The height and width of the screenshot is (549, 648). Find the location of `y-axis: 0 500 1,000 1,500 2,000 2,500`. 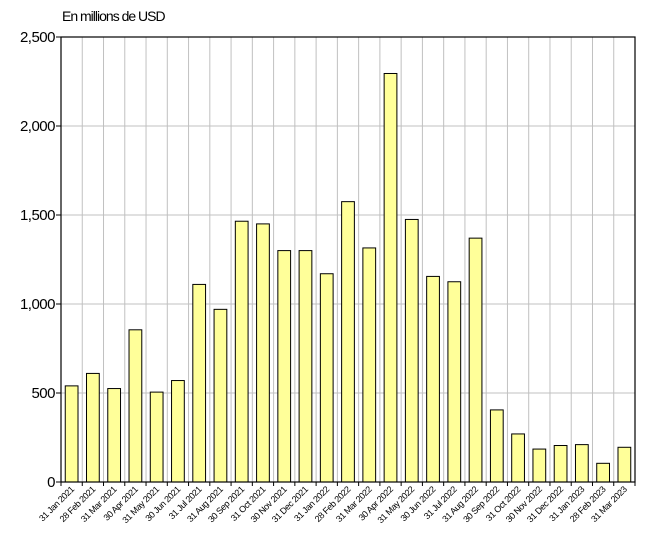

y-axis: 0 500 1,000 1,500 2,000 2,500 is located at coordinates (40, 260).